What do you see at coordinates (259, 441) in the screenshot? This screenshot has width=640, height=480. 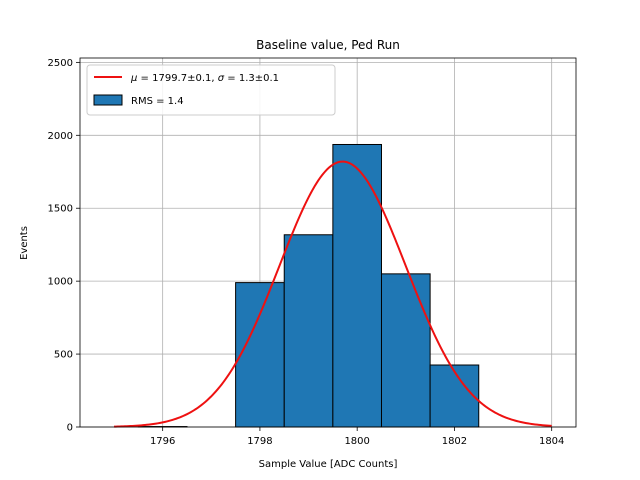 I see `x-tick-label: 1798` at bounding box center [259, 441].